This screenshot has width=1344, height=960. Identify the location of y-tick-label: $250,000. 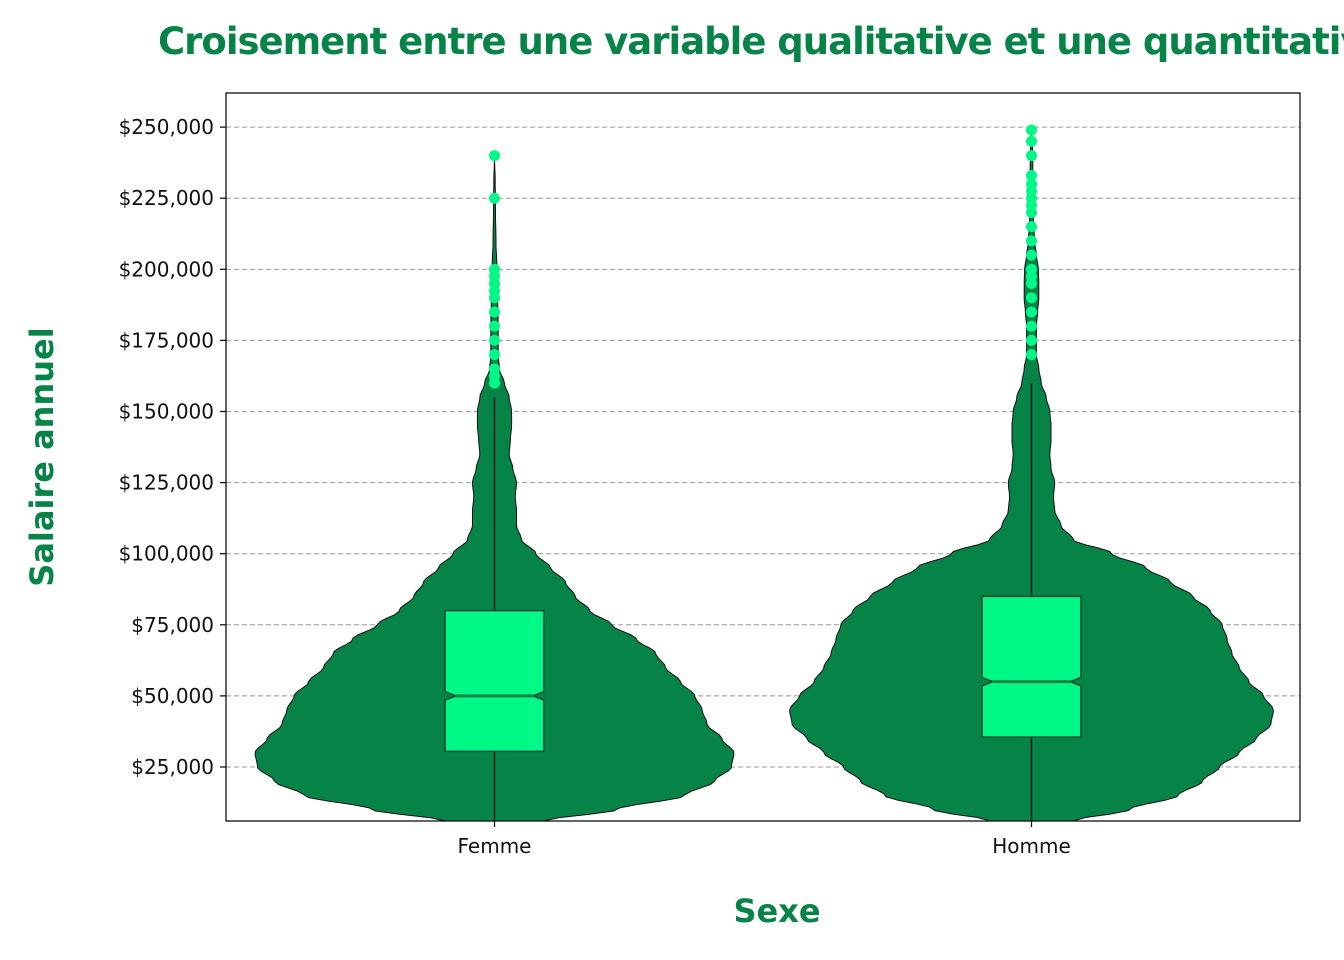
(166, 127).